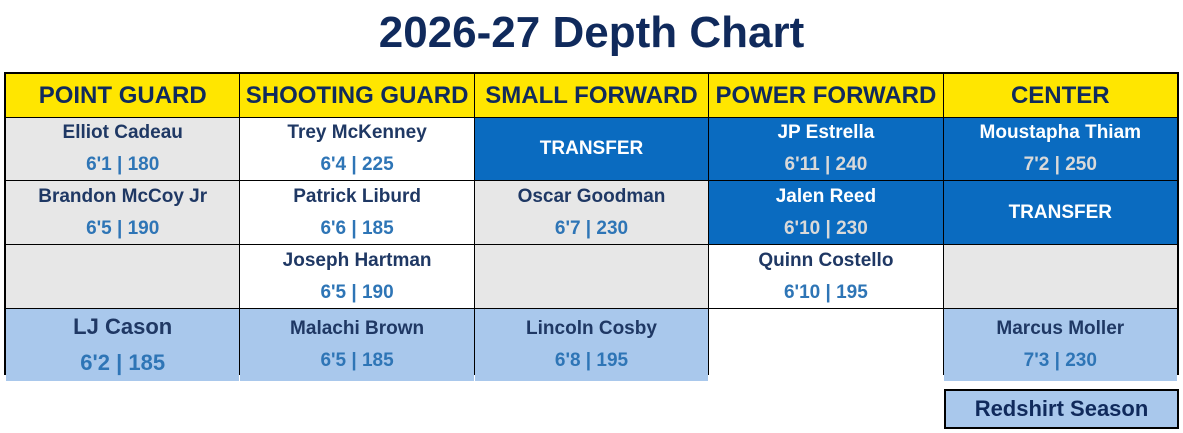 The height and width of the screenshot is (433, 1183). I want to click on player-cell: Moustapha Thiam 7'2 | 250, so click(1060, 149).